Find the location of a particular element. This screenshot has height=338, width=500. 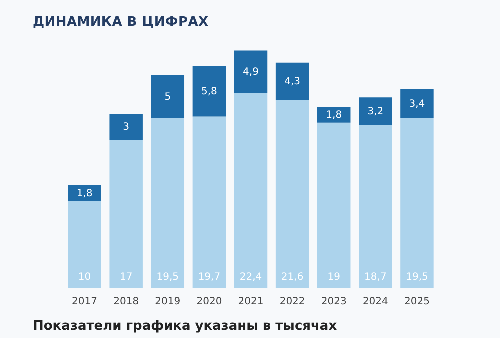

data-label: 4,9 is located at coordinates (251, 72).